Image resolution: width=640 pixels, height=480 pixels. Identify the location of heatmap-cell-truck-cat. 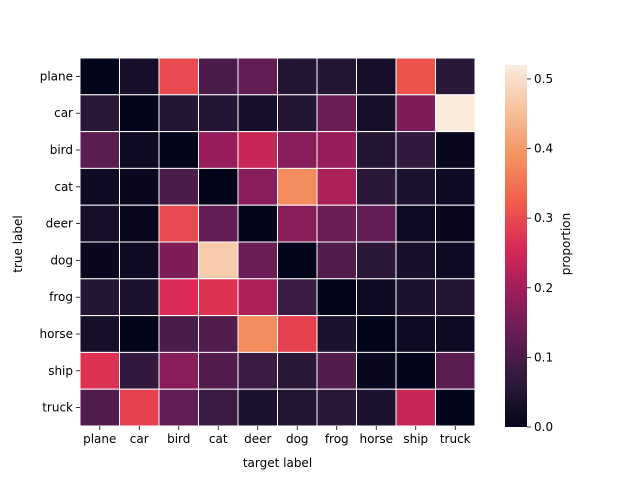
(218, 407).